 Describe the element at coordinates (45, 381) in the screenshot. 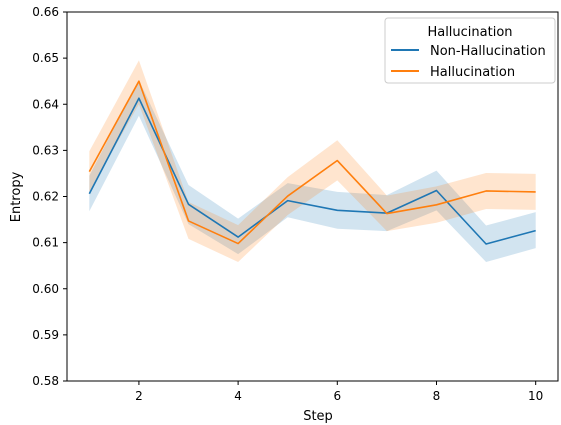

I see `y-tick-label: 0.58` at that location.